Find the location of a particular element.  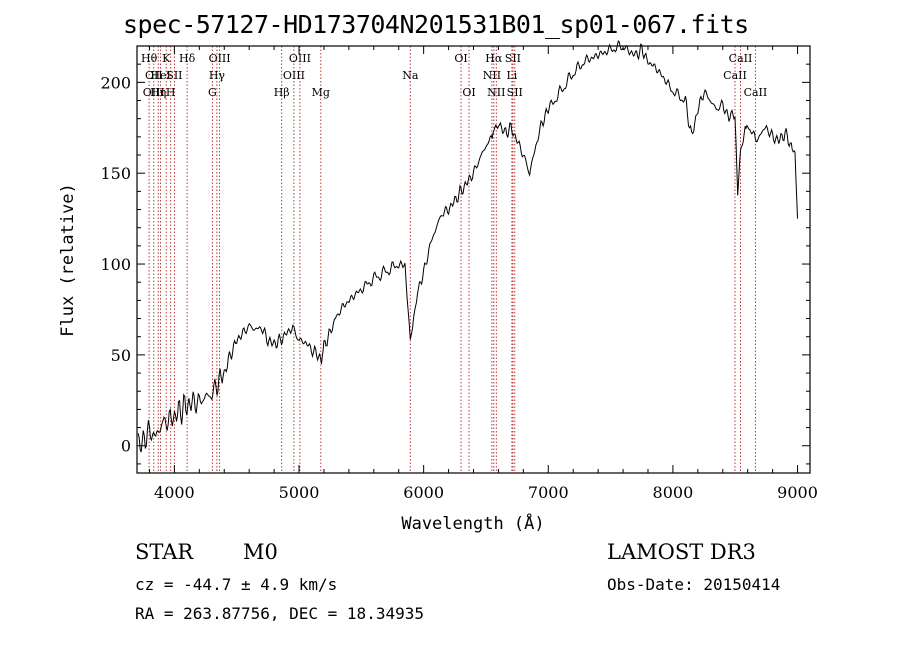

object-subclass: M0 is located at coordinates (260, 552).